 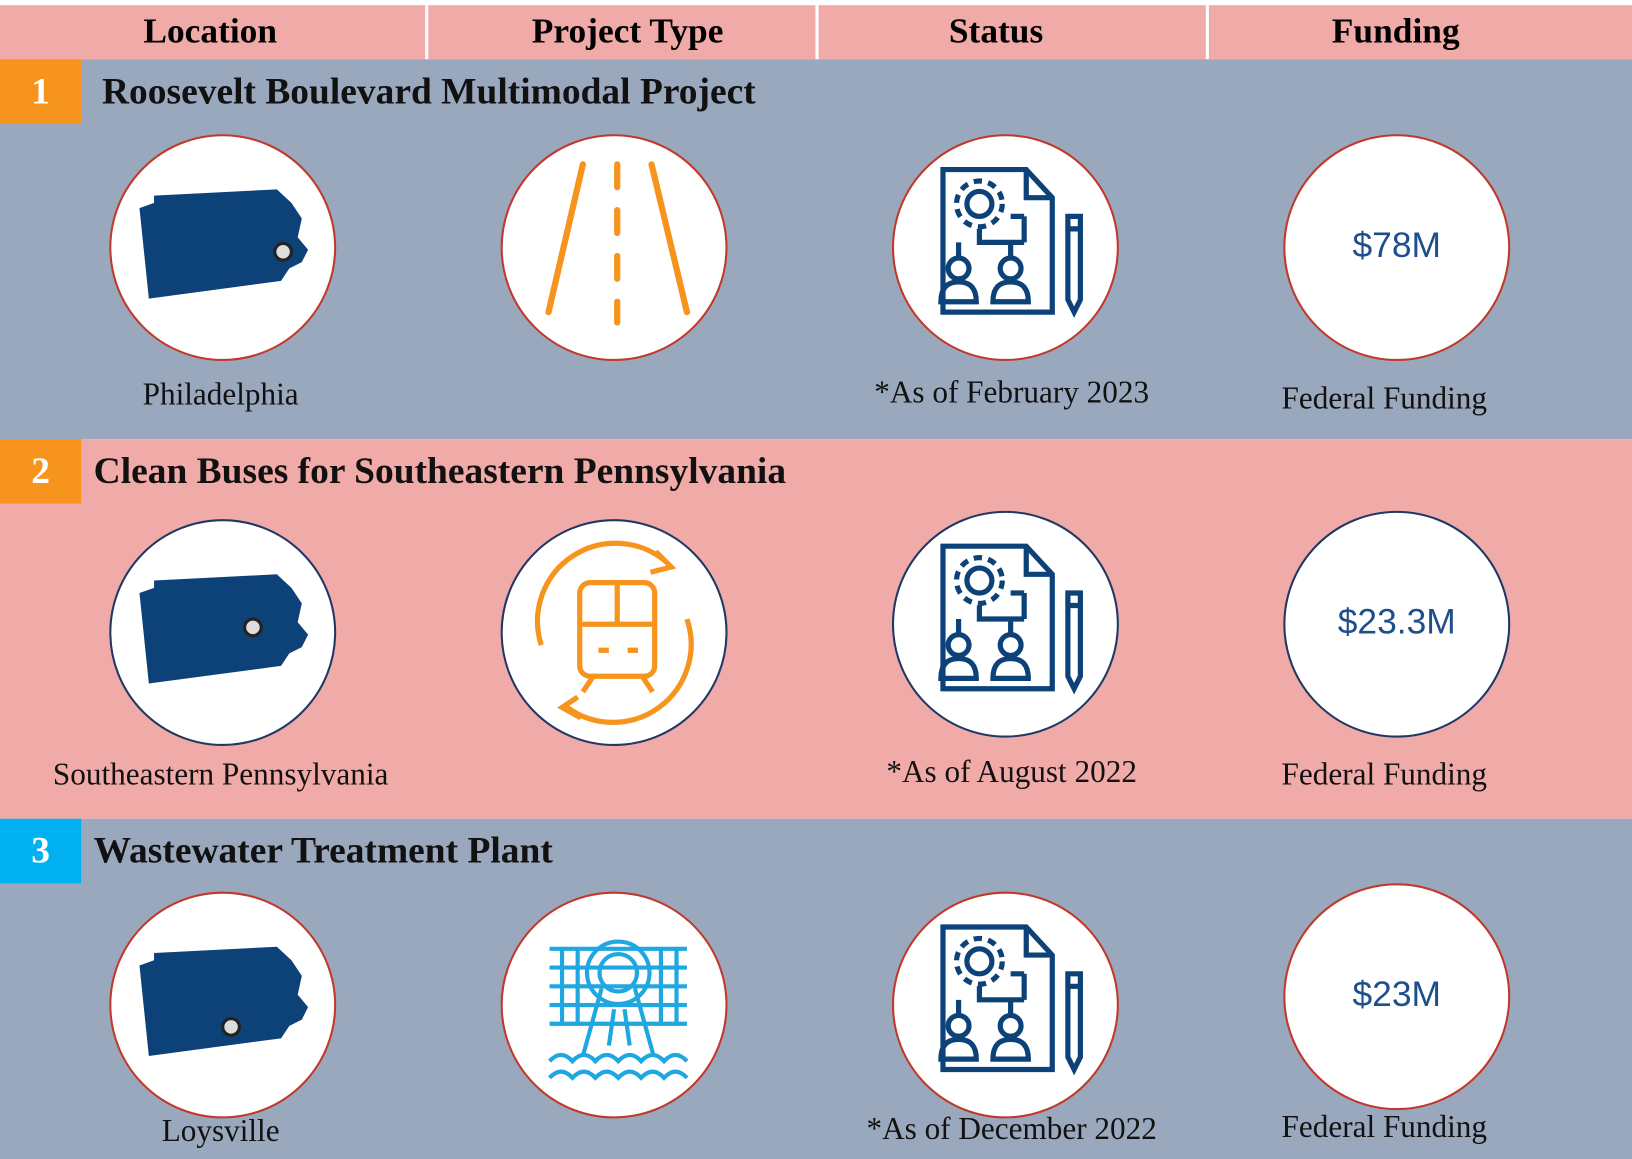 I want to click on funding-amount: $23.3M, so click(x=1397, y=622).